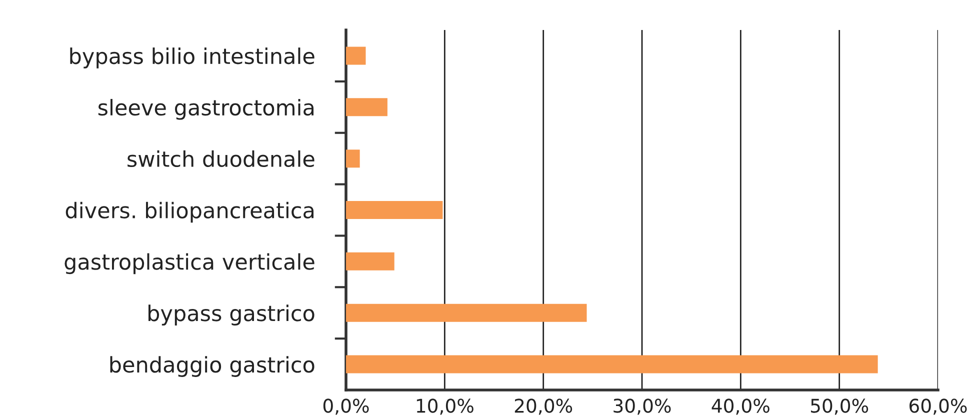 The width and height of the screenshot is (974, 418). I want to click on y-tick-label: switch duodenale, so click(221, 159).